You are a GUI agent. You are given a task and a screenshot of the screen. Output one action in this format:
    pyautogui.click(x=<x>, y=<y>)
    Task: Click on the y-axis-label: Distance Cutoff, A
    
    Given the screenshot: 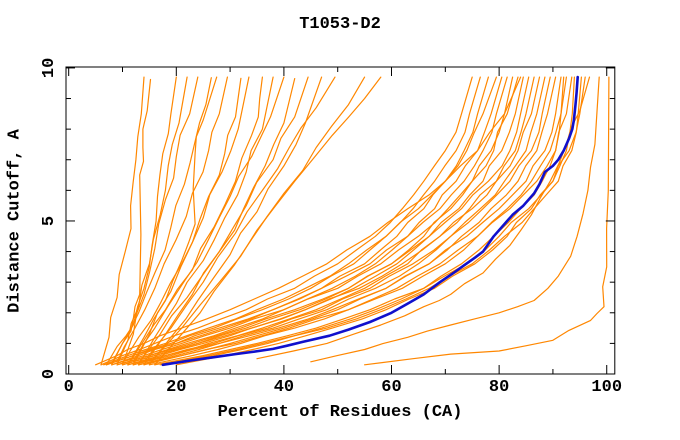 What is the action you would take?
    pyautogui.click(x=15, y=221)
    